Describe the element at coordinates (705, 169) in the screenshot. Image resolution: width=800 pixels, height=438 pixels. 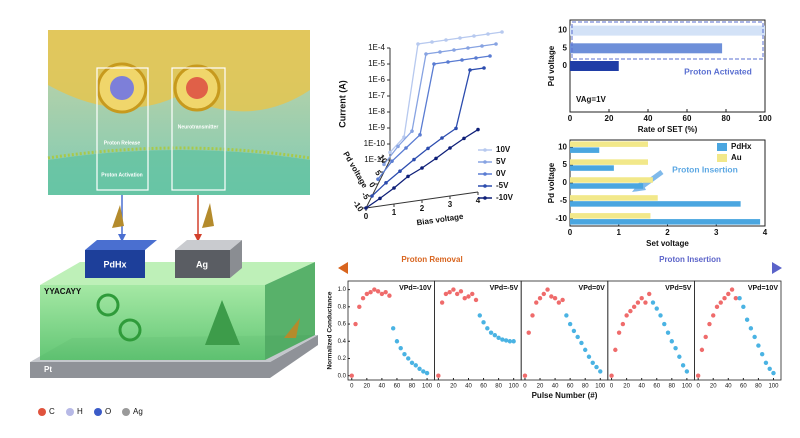
I see `annotation: Proton Insertion` at that location.